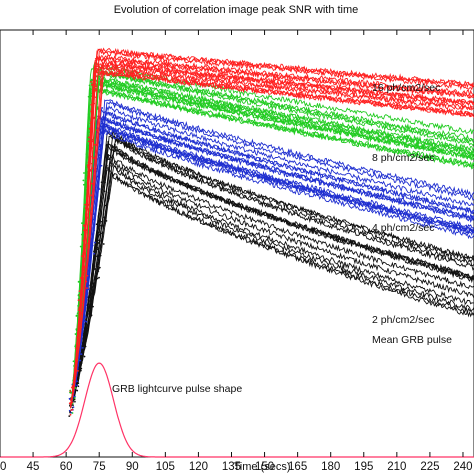  What do you see at coordinates (396, 467) in the screenshot?
I see `x-tick-label: 210` at bounding box center [396, 467].